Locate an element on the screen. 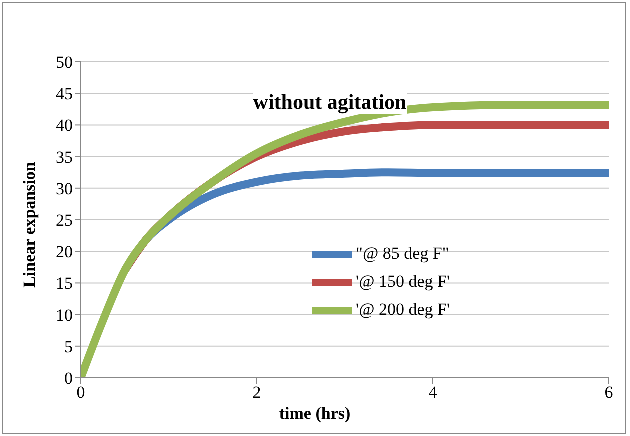 The image size is (630, 436). y-tick-label: 15 is located at coordinates (64, 284).